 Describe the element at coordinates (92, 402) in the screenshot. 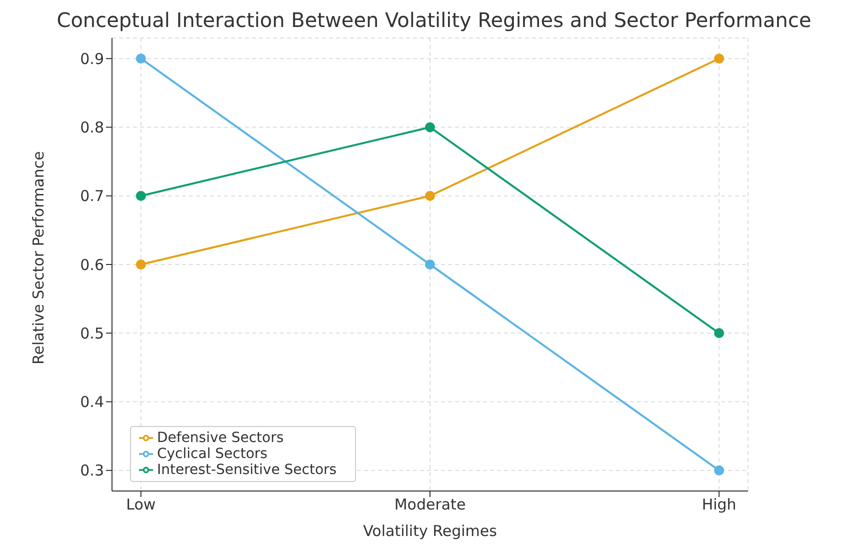

I see `y-tick-label: 0.4` at that location.